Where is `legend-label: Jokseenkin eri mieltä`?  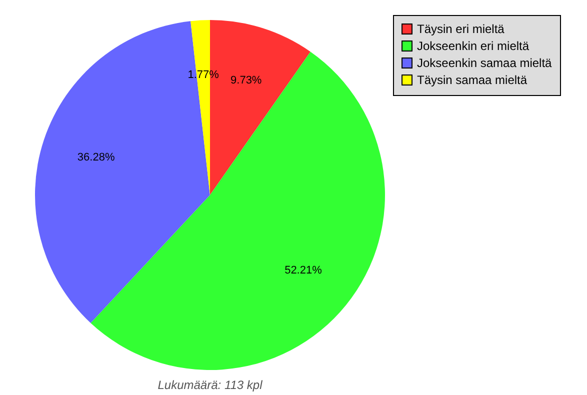 legend-label: Jokseenkin eri mieltä is located at coordinates (473, 46).